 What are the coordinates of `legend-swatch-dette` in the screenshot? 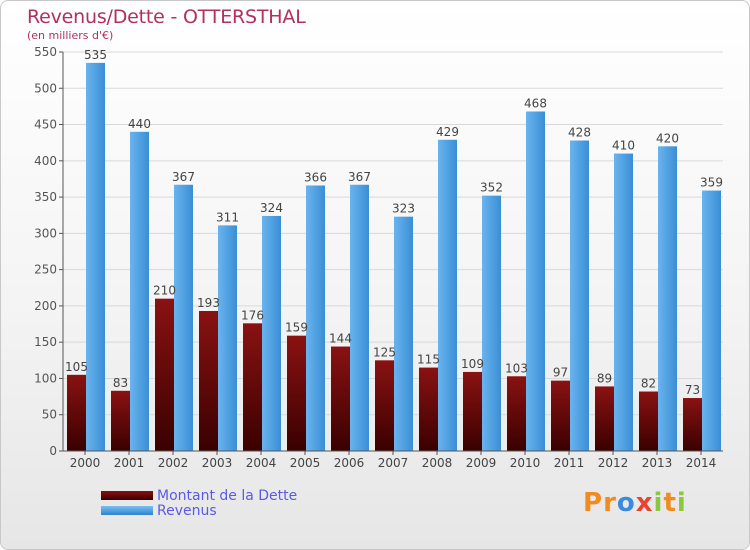 It's located at (127, 495).